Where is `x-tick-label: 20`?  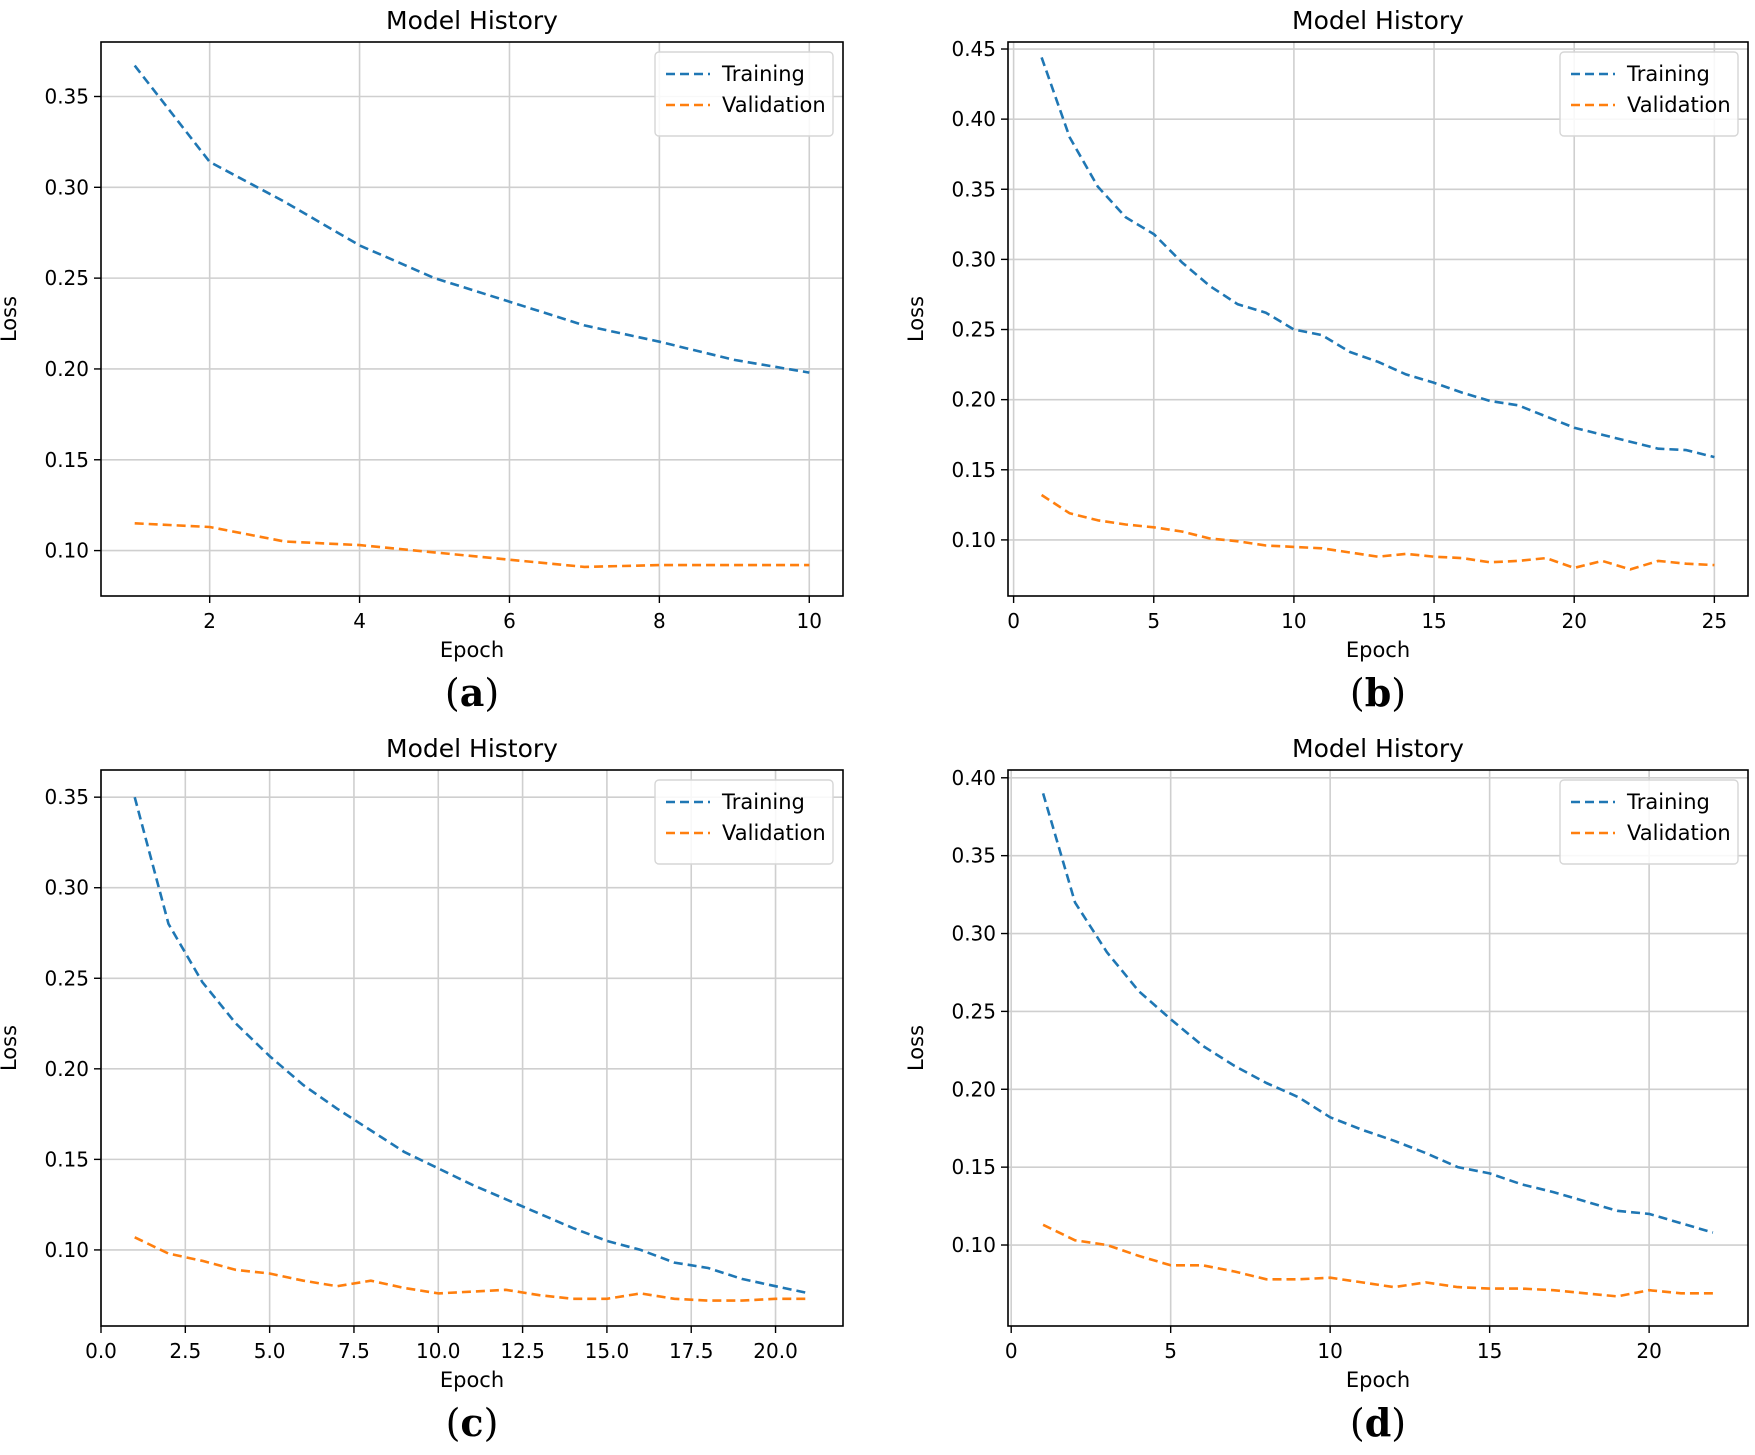
x-tick-label: 20 is located at coordinates (1573, 621).